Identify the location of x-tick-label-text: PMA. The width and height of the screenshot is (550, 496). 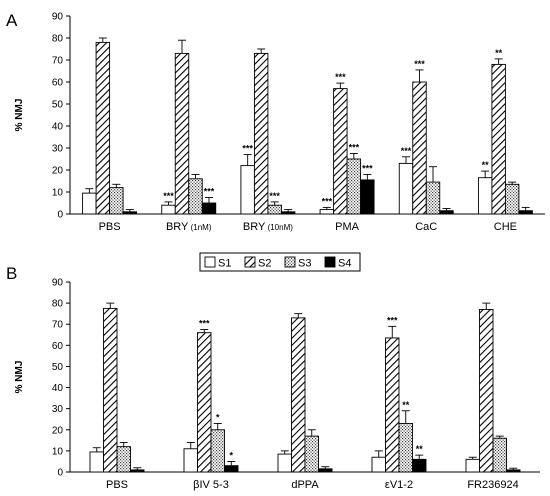
(347, 227).